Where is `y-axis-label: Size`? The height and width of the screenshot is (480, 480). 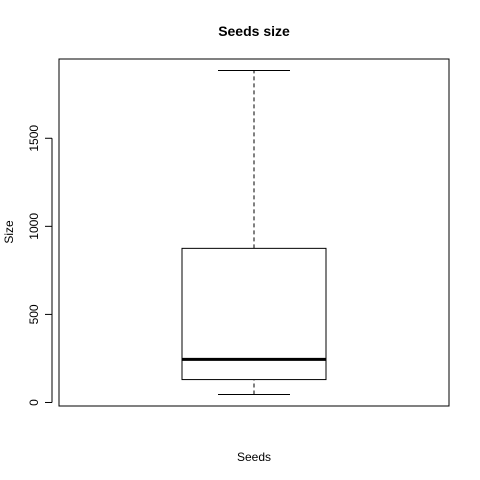
y-axis-label: Size is located at coordinates (9, 232).